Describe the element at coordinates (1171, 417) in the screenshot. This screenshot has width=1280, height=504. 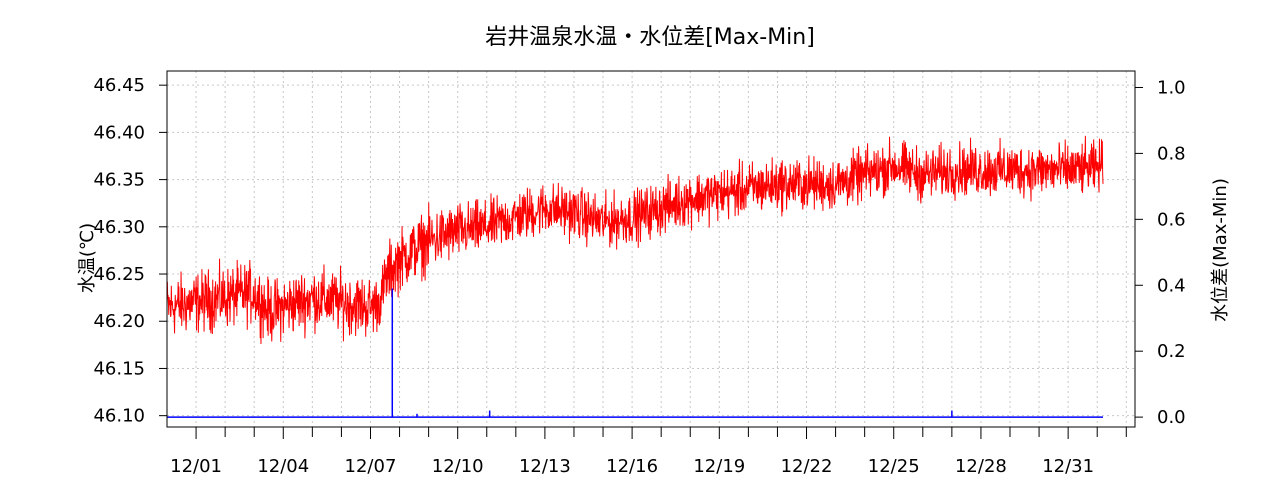
I see `y-right-tick-label: 0.0` at that location.